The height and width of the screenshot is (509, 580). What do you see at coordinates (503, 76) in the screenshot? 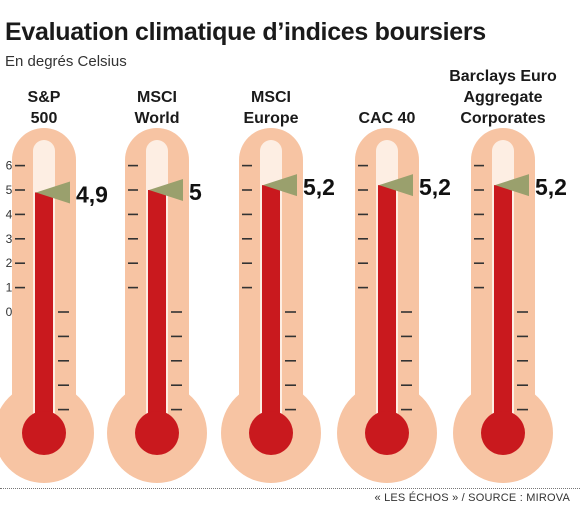
I see `category-label: Barclays Euro` at bounding box center [503, 76].